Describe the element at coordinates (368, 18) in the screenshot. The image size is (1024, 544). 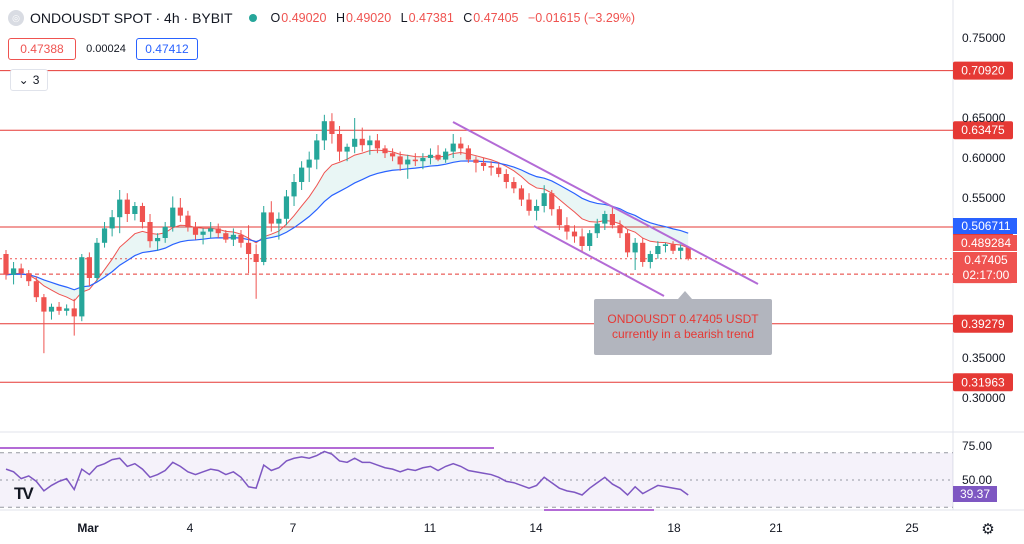
I see `high-value: 0.49020` at that location.